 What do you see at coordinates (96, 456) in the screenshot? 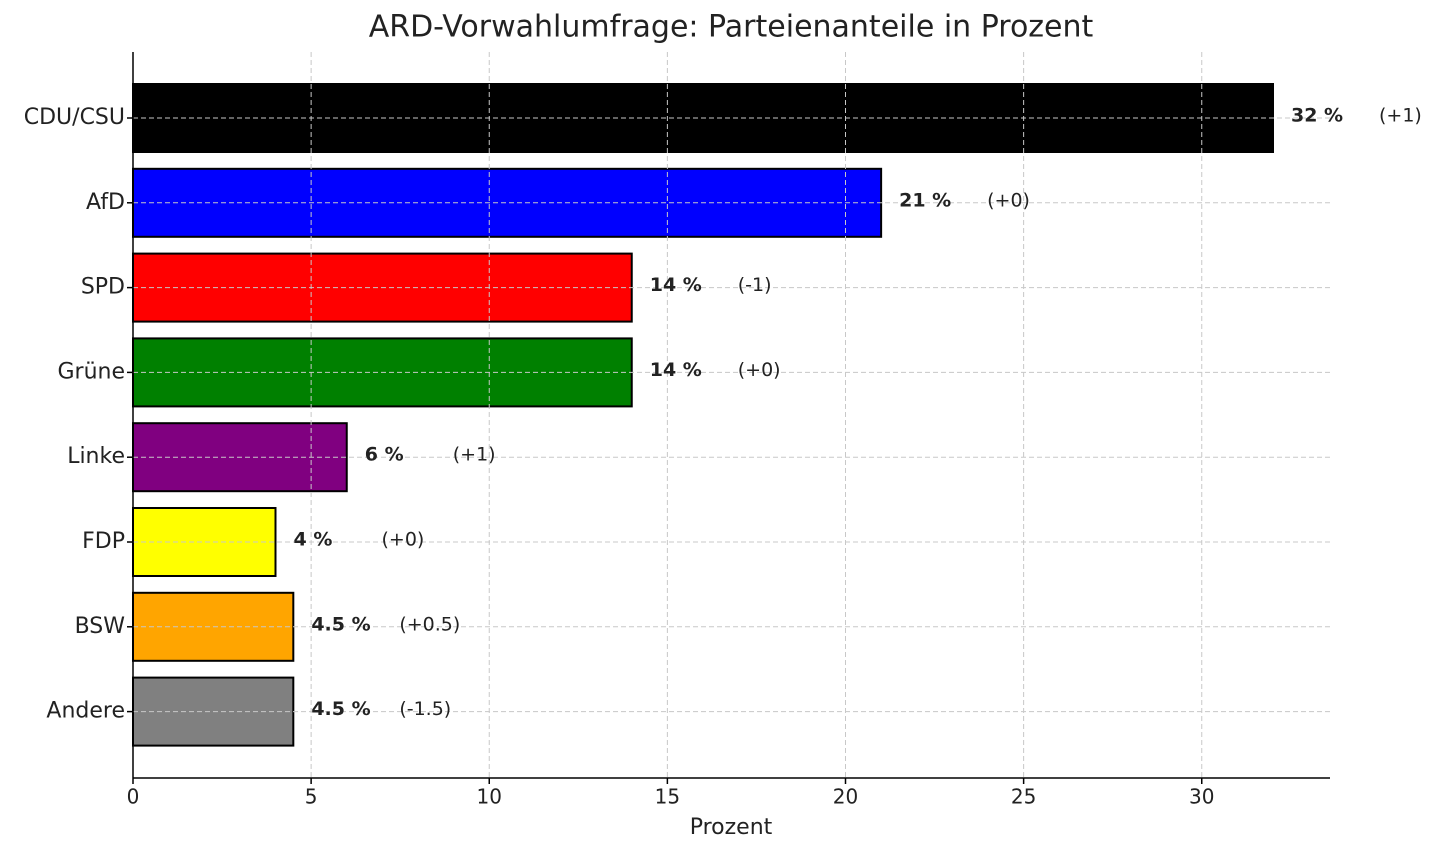
I see `y-tick-label: Linke` at bounding box center [96, 456].